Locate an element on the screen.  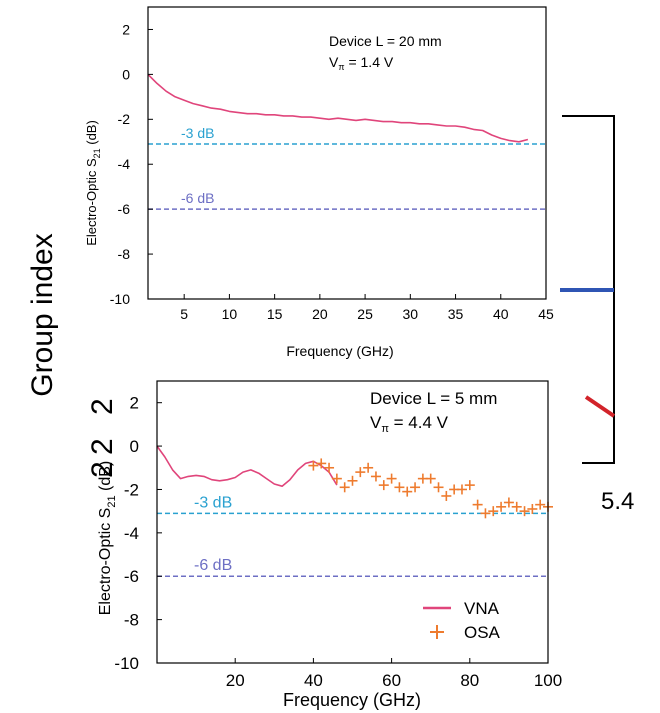
top-chart-annotation-line1: Device L = 20 mm is located at coordinates (385, 41).